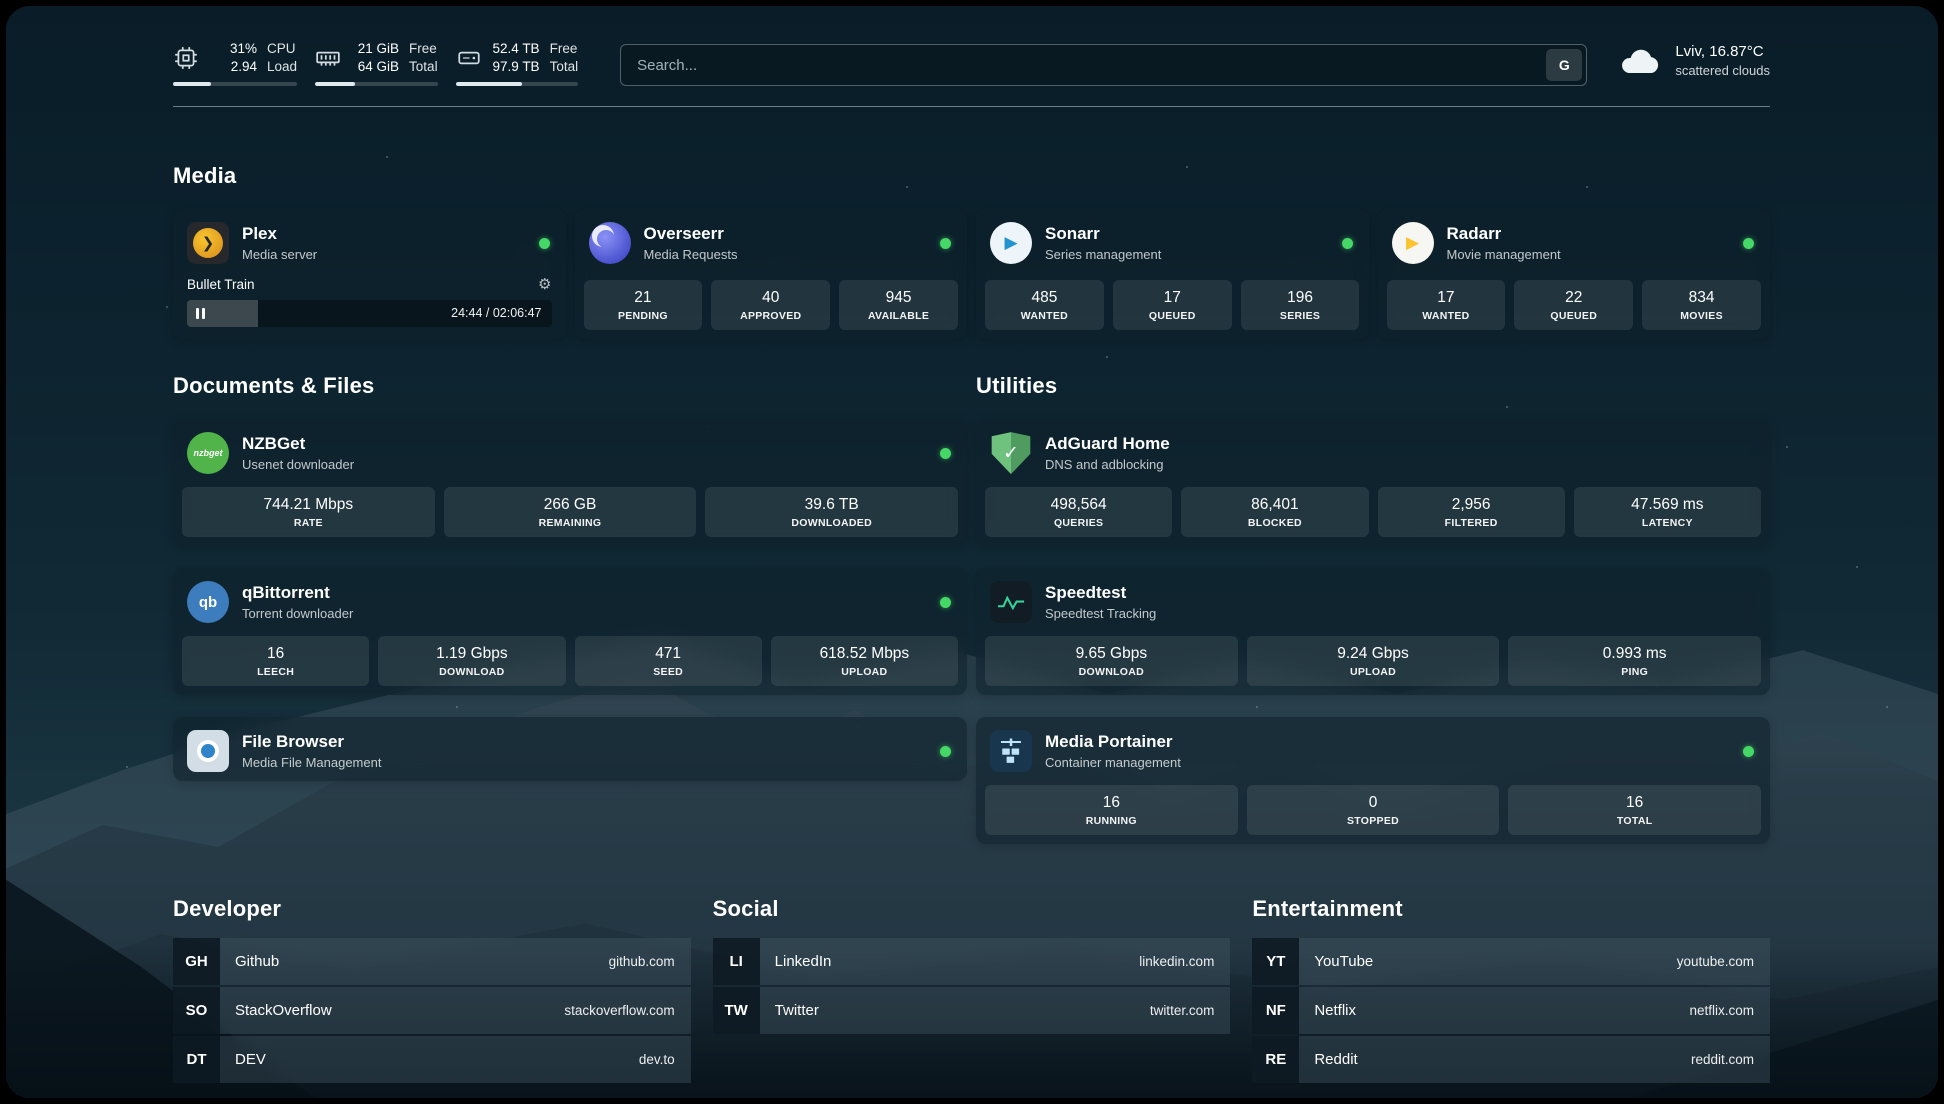  I want to click on bookmark-reddit: RE Reddit reddit.com, so click(1511, 1060).